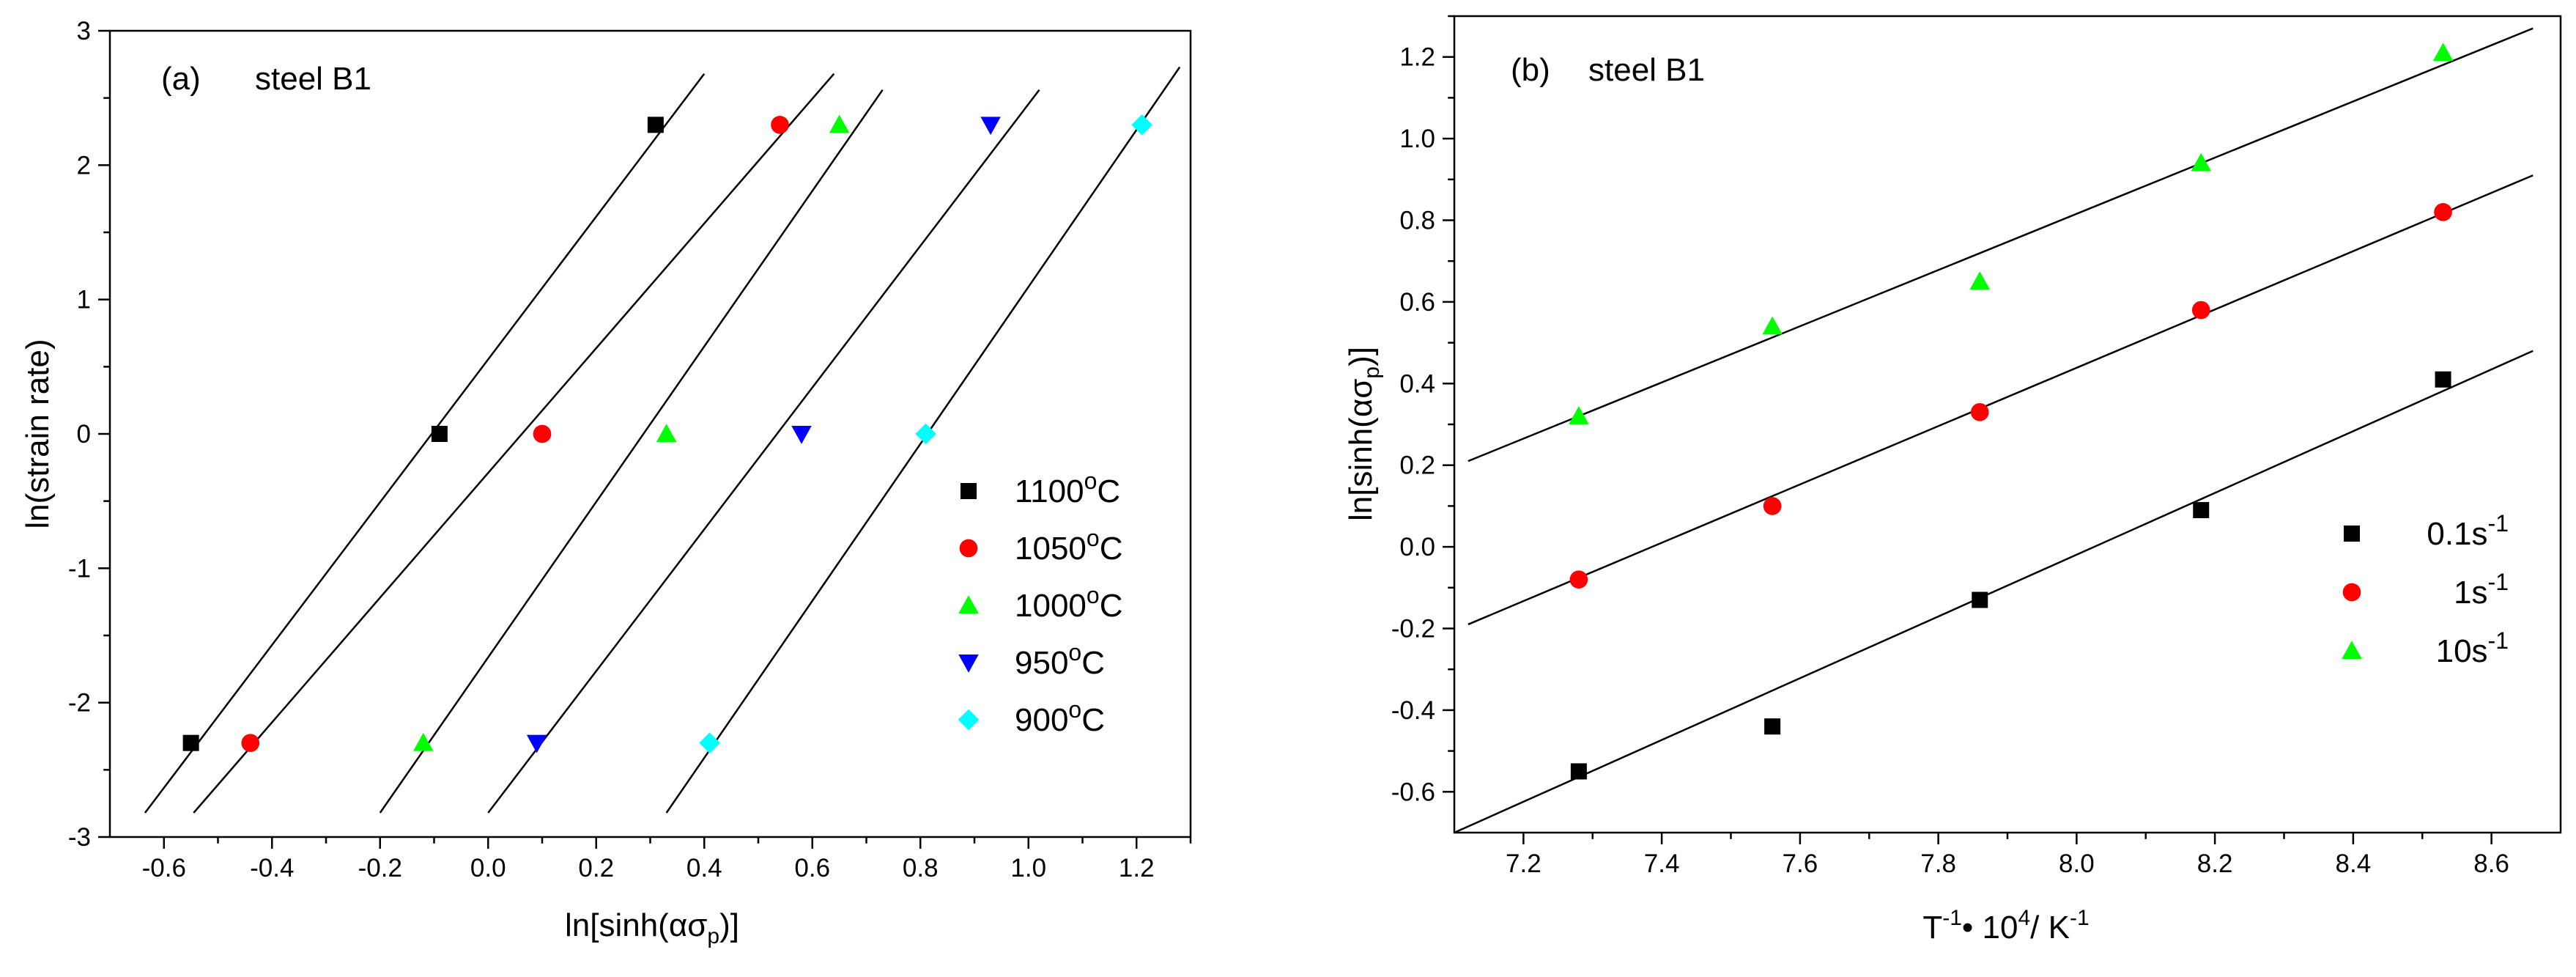 This screenshot has width=2576, height=977. What do you see at coordinates (1800, 863) in the screenshot?
I see `x-tick-label: 7.6` at bounding box center [1800, 863].